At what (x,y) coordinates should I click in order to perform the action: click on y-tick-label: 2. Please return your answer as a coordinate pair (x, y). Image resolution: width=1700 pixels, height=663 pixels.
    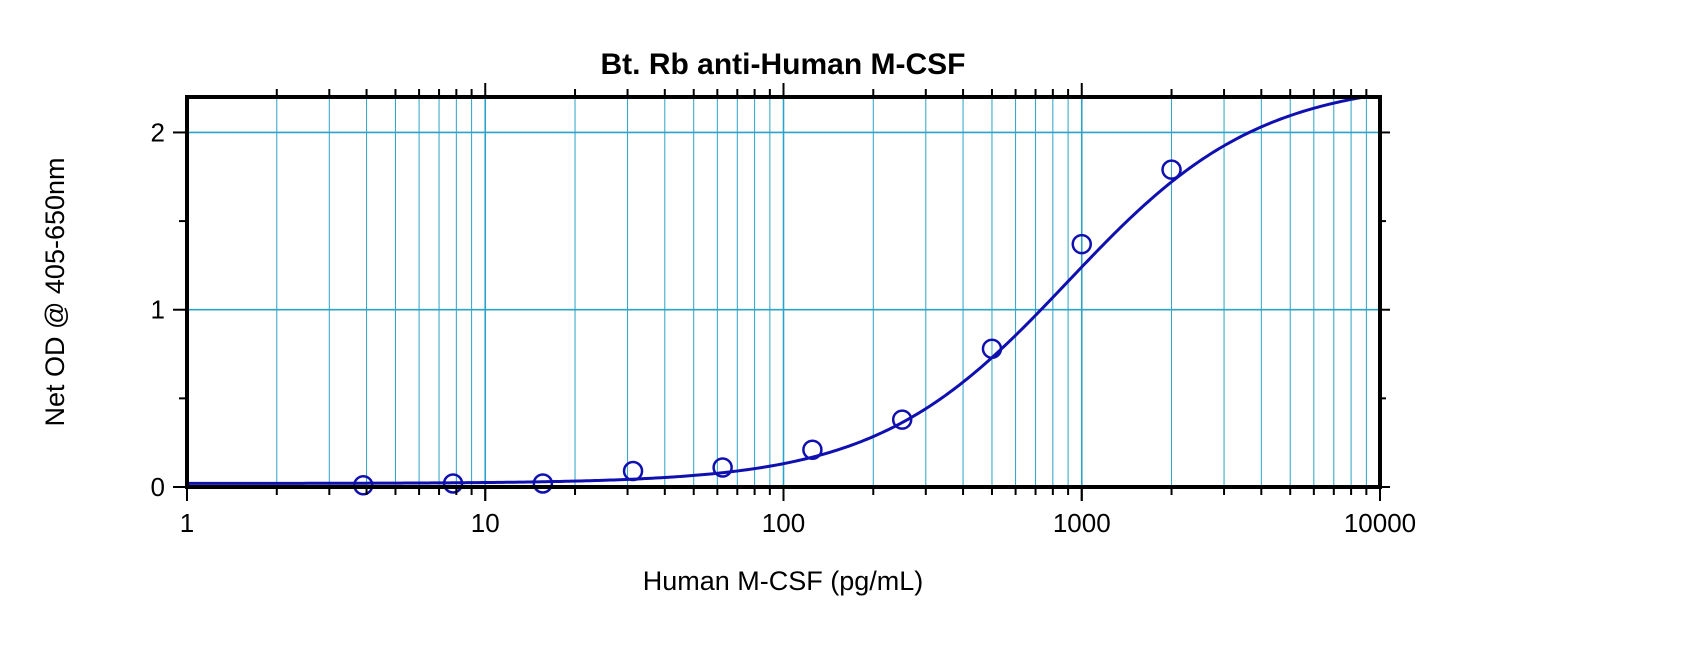
    Looking at the image, I should click on (158, 132).